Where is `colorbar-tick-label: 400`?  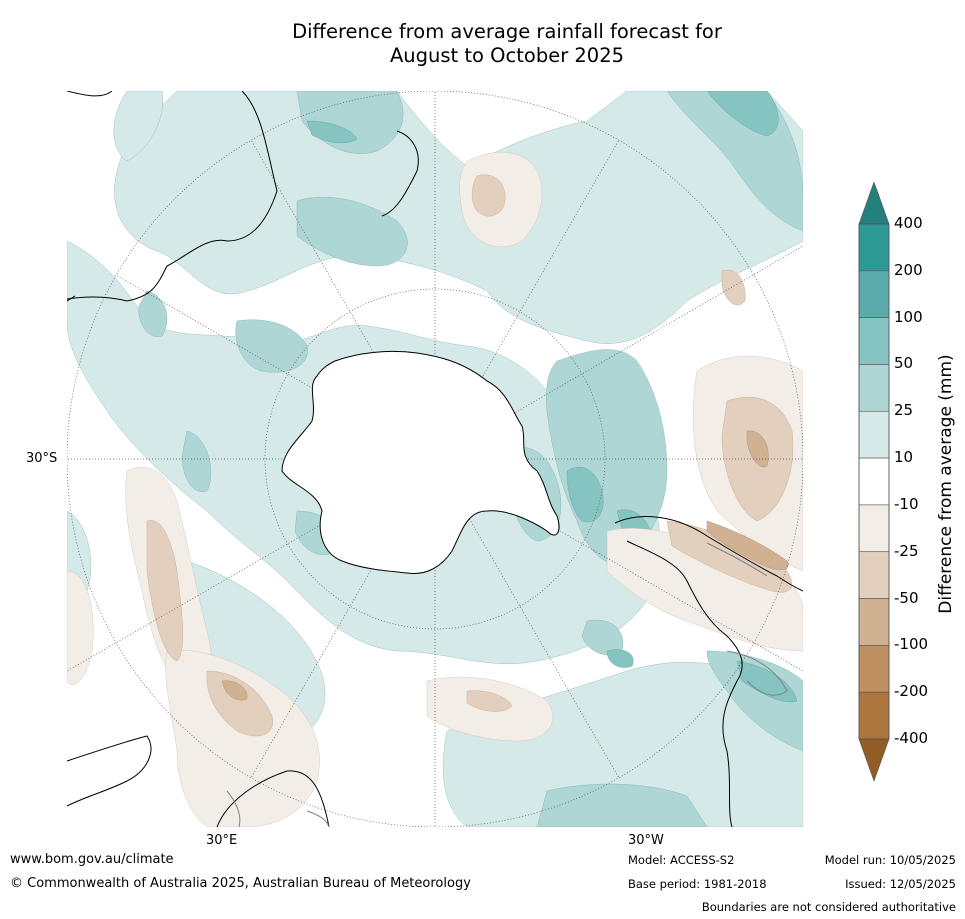 colorbar-tick-label: 400 is located at coordinates (908, 223).